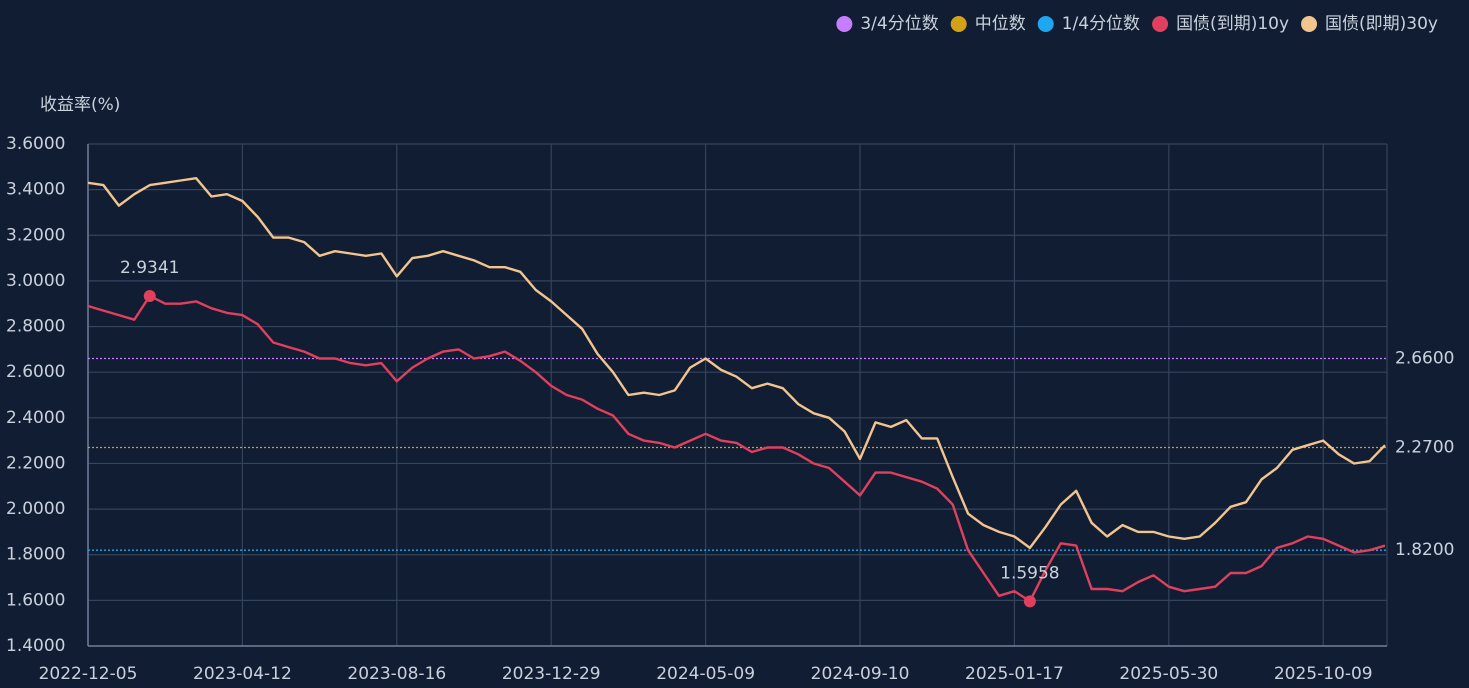 The height and width of the screenshot is (688, 1469). What do you see at coordinates (35, 372) in the screenshot?
I see `y-tick-label: 2.6000` at bounding box center [35, 372].